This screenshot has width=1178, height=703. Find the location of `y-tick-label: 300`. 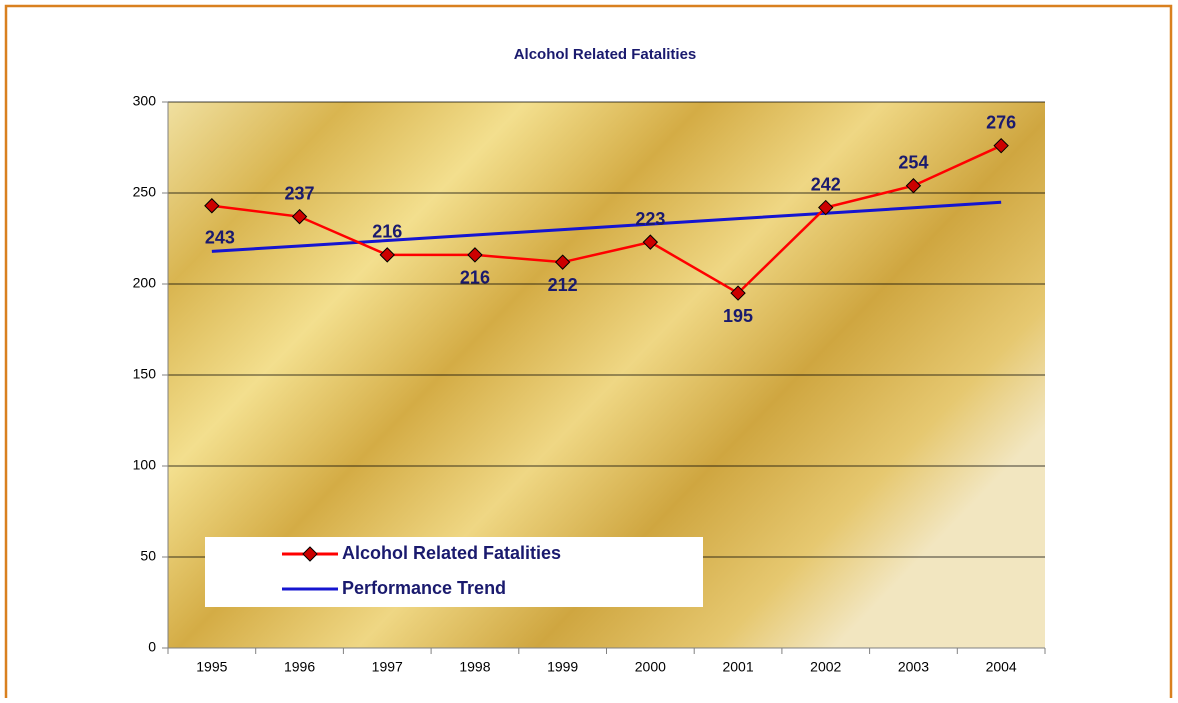

y-tick-label: 300 is located at coordinates (145, 101).